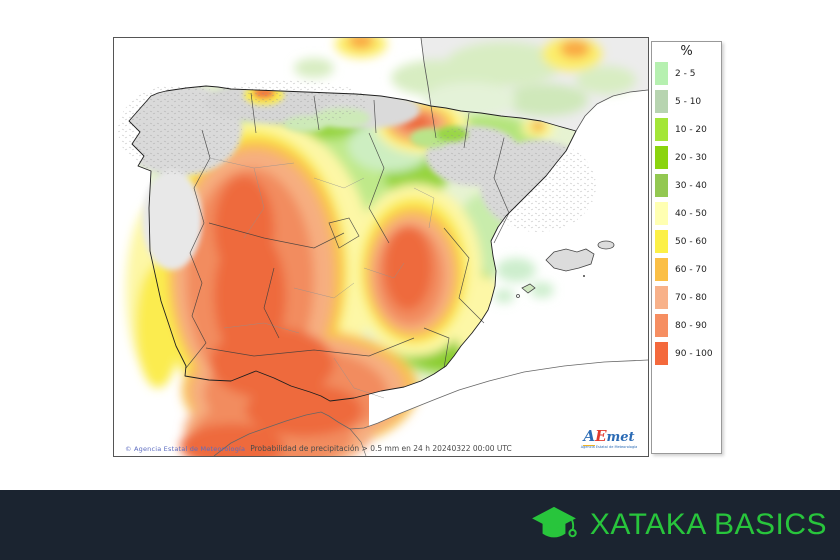 Image resolution: width=840 pixels, height=560 pixels. Describe the element at coordinates (691, 185) in the screenshot. I see `legend-label: 30 - 40` at that location.